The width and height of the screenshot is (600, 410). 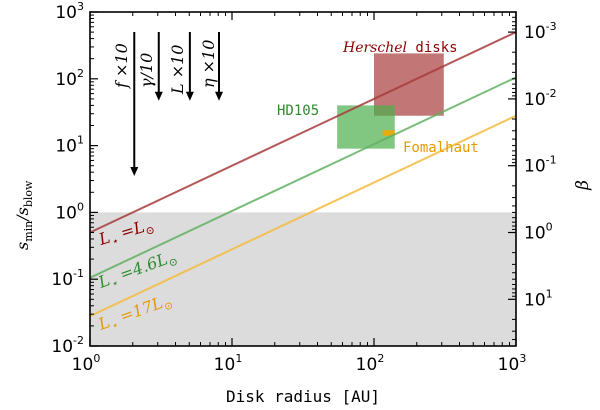 I want to click on x-axis-label: Disk radius [AU], so click(x=303, y=396).